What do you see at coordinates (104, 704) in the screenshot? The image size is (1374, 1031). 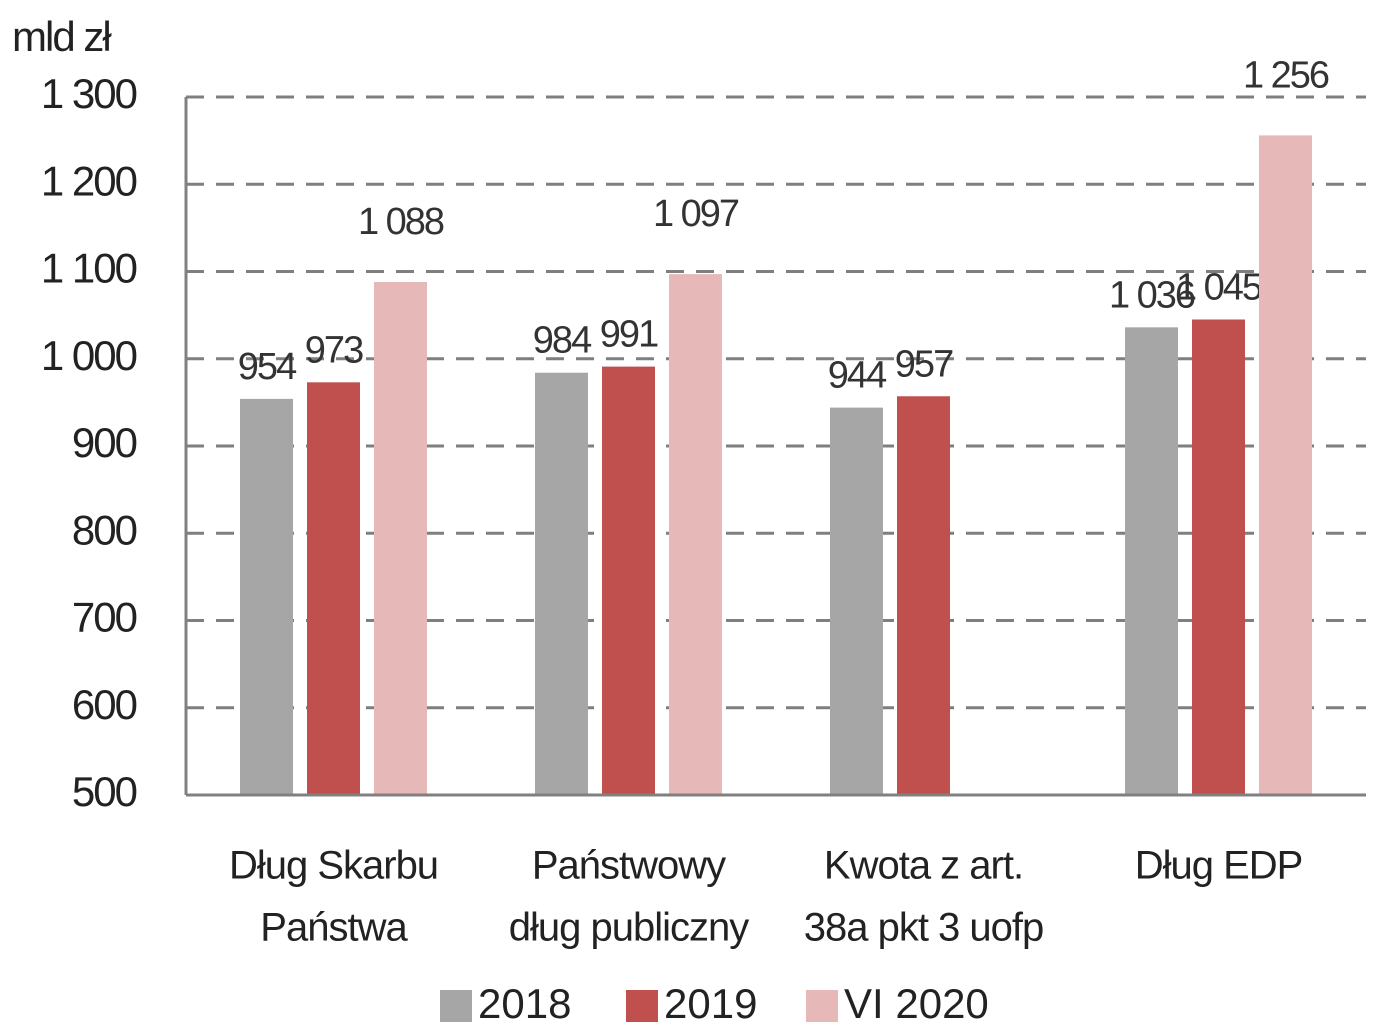 I see `y-tick-label: 600` at bounding box center [104, 704].